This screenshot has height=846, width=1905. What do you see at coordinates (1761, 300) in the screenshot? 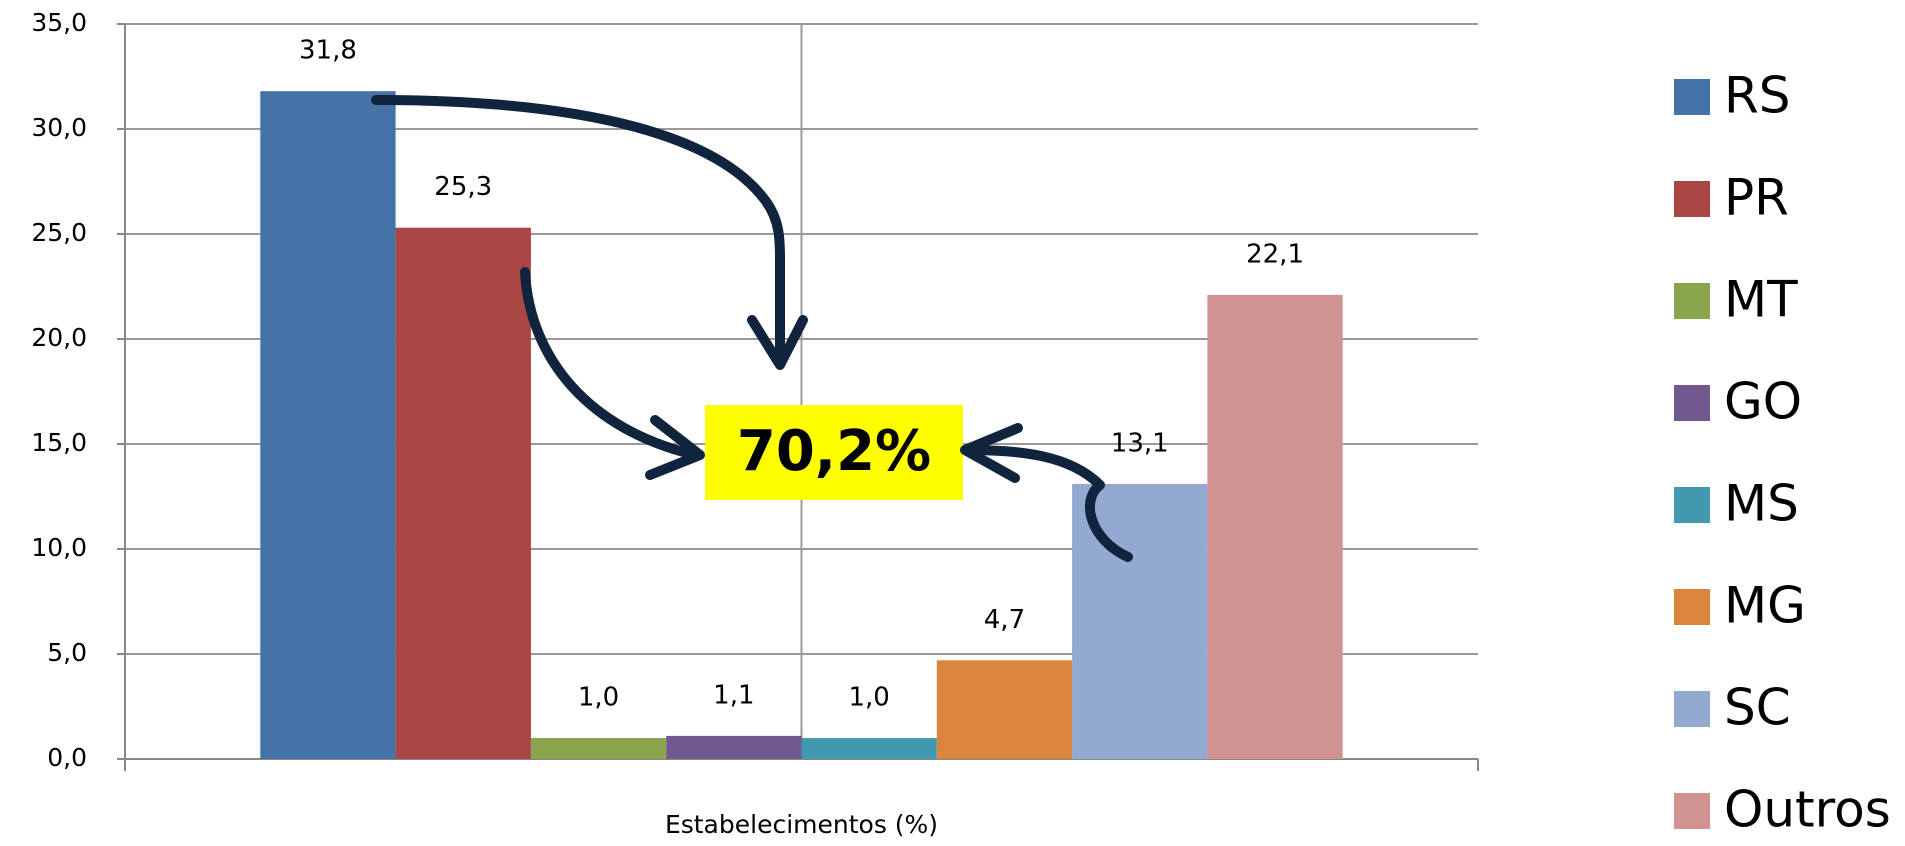
I see `legend-label: MT` at bounding box center [1761, 300].